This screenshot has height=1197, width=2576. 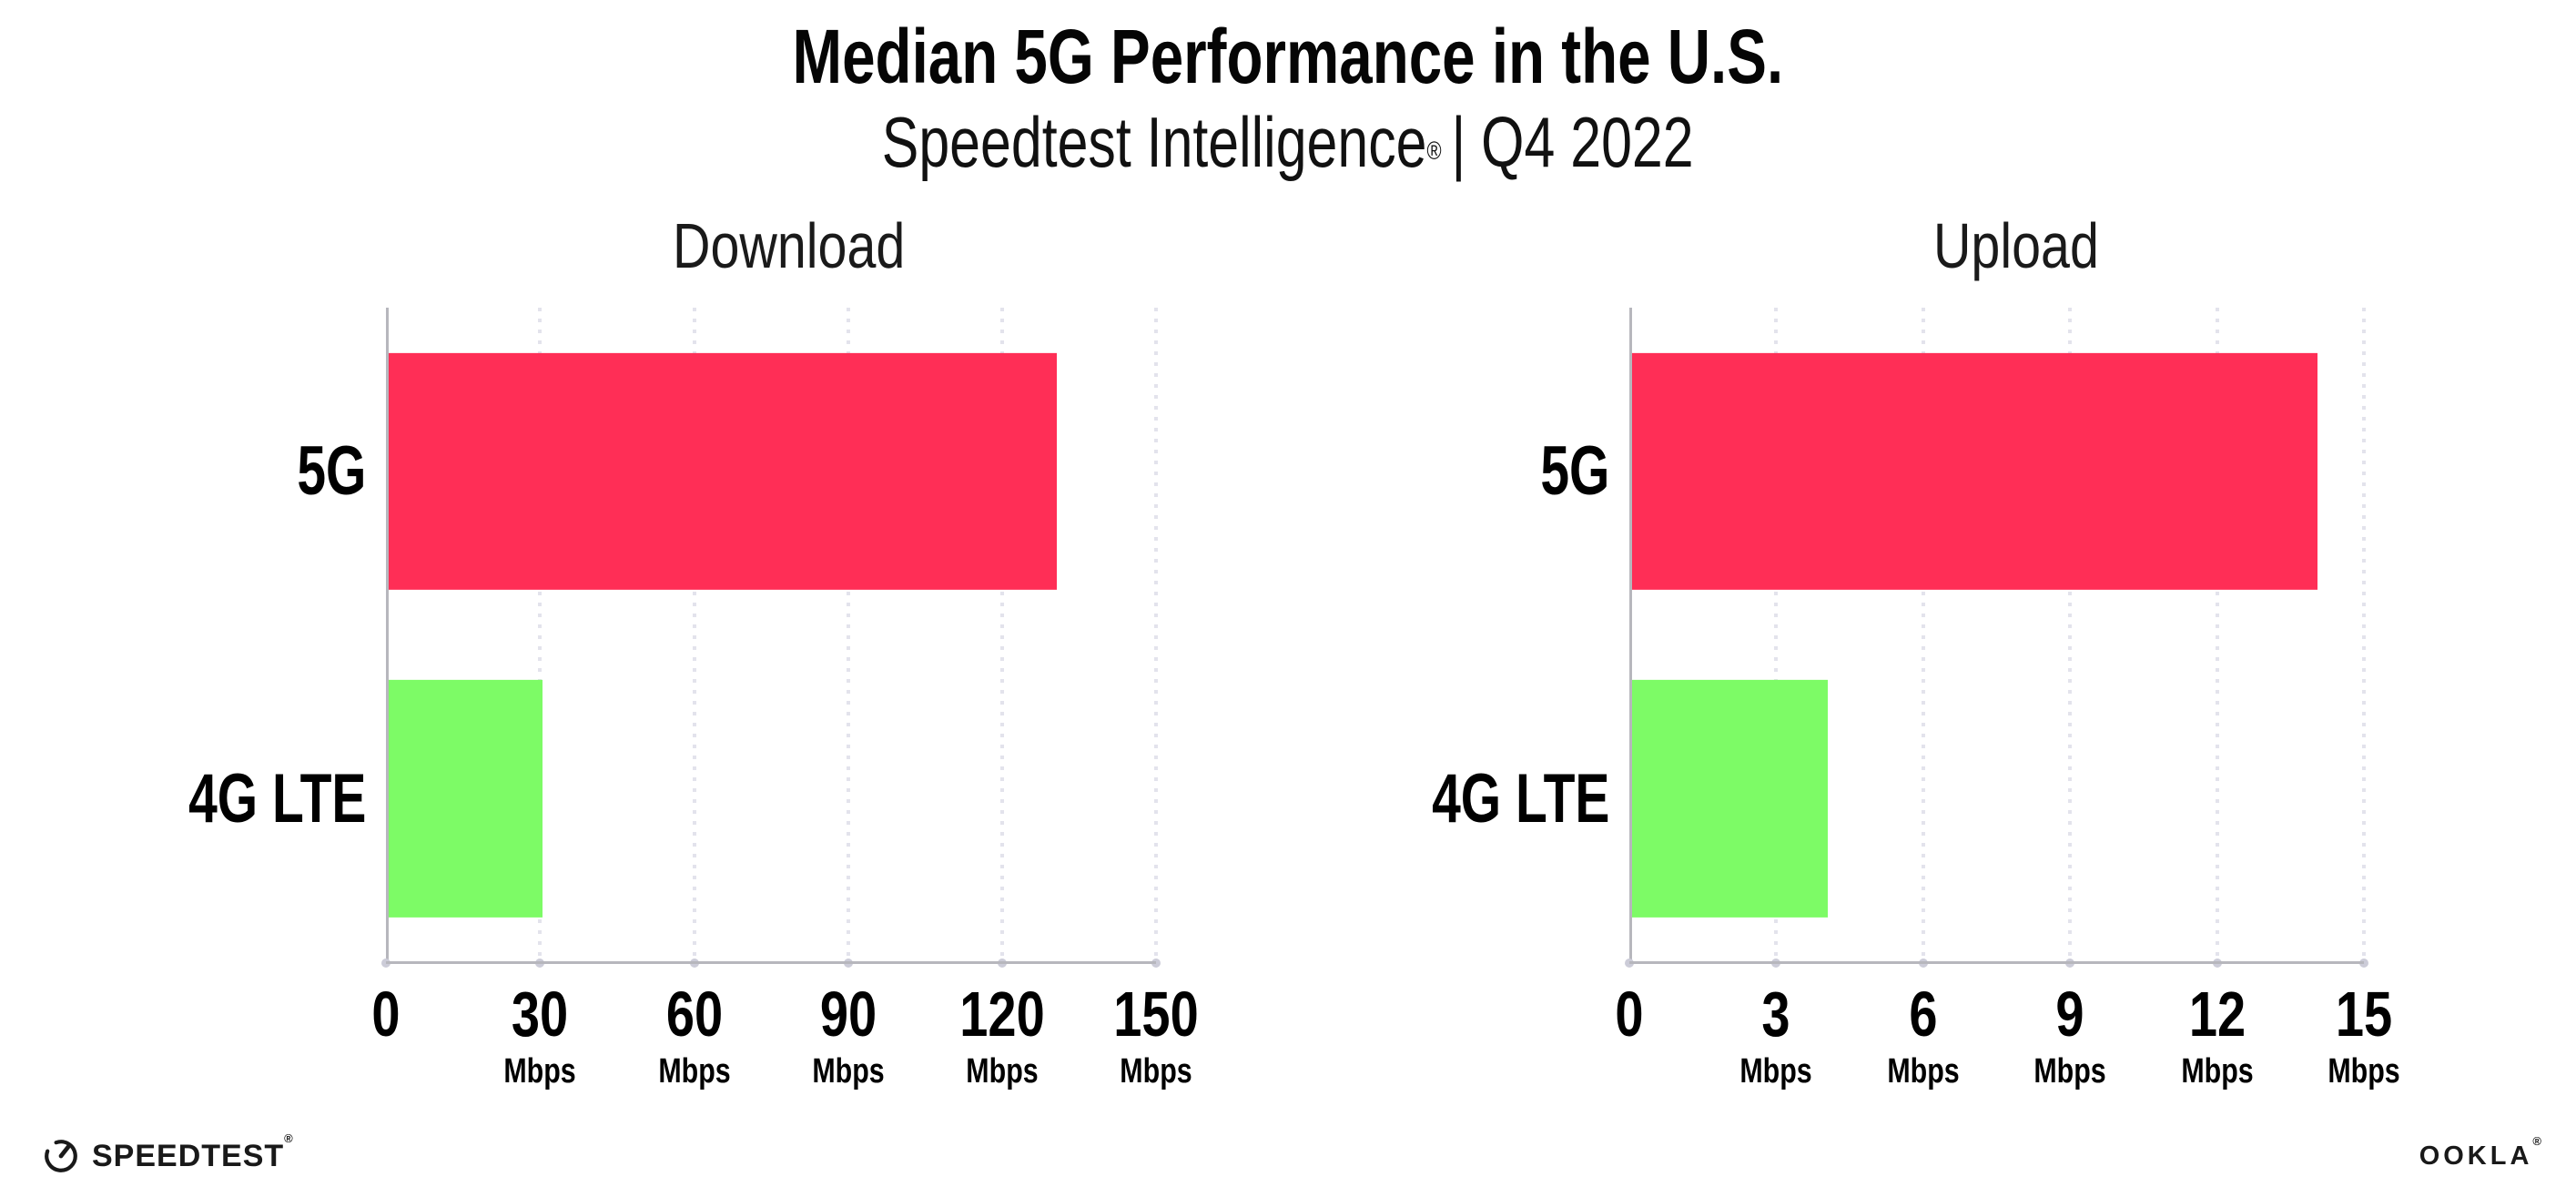 I want to click on subtitle-period: | Q4 2022, so click(x=1572, y=142).